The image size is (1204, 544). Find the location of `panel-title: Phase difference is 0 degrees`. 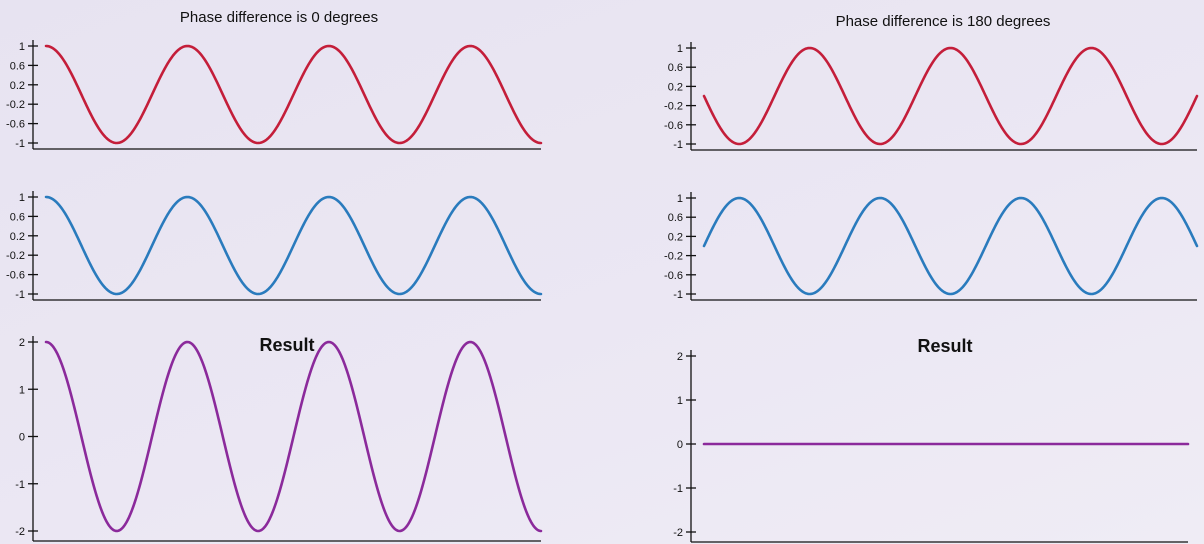

panel-title: Phase difference is 0 degrees is located at coordinates (279, 17).